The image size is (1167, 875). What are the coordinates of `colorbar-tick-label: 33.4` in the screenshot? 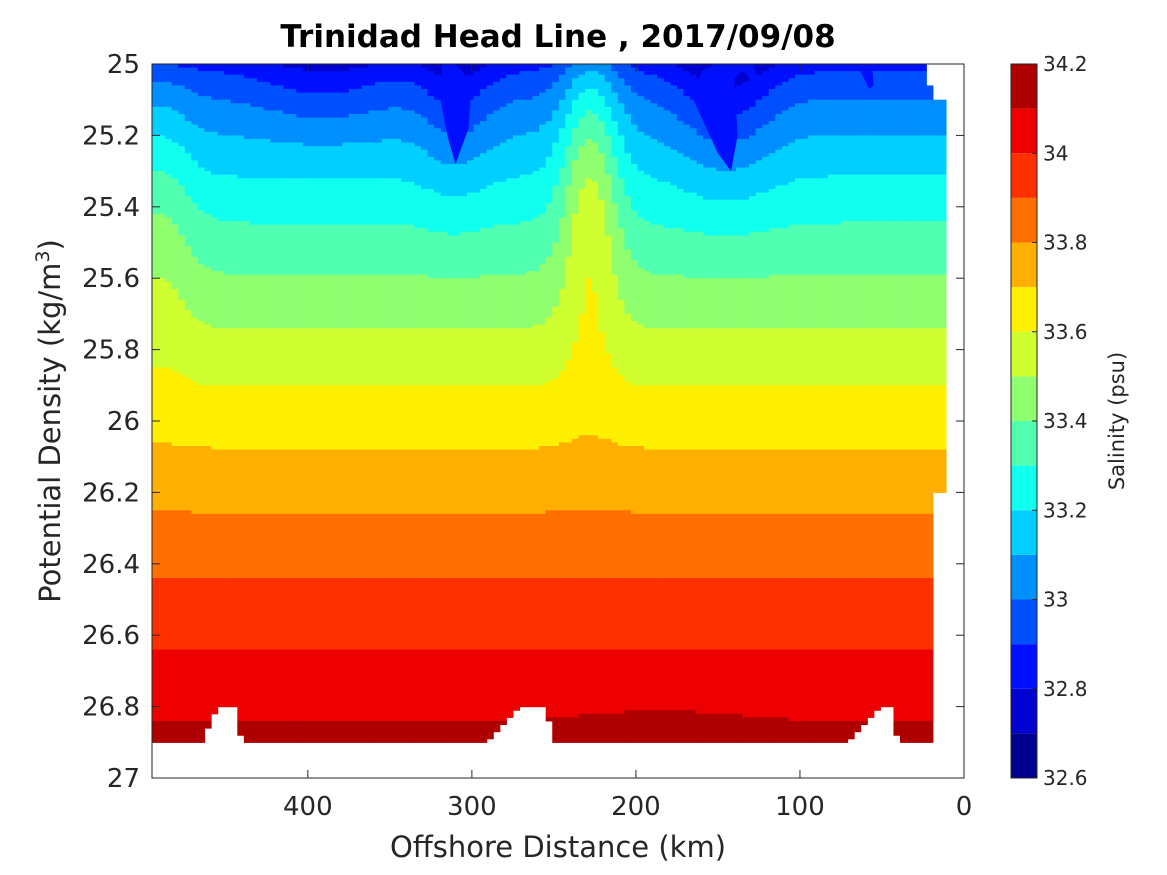 It's located at (1065, 421).